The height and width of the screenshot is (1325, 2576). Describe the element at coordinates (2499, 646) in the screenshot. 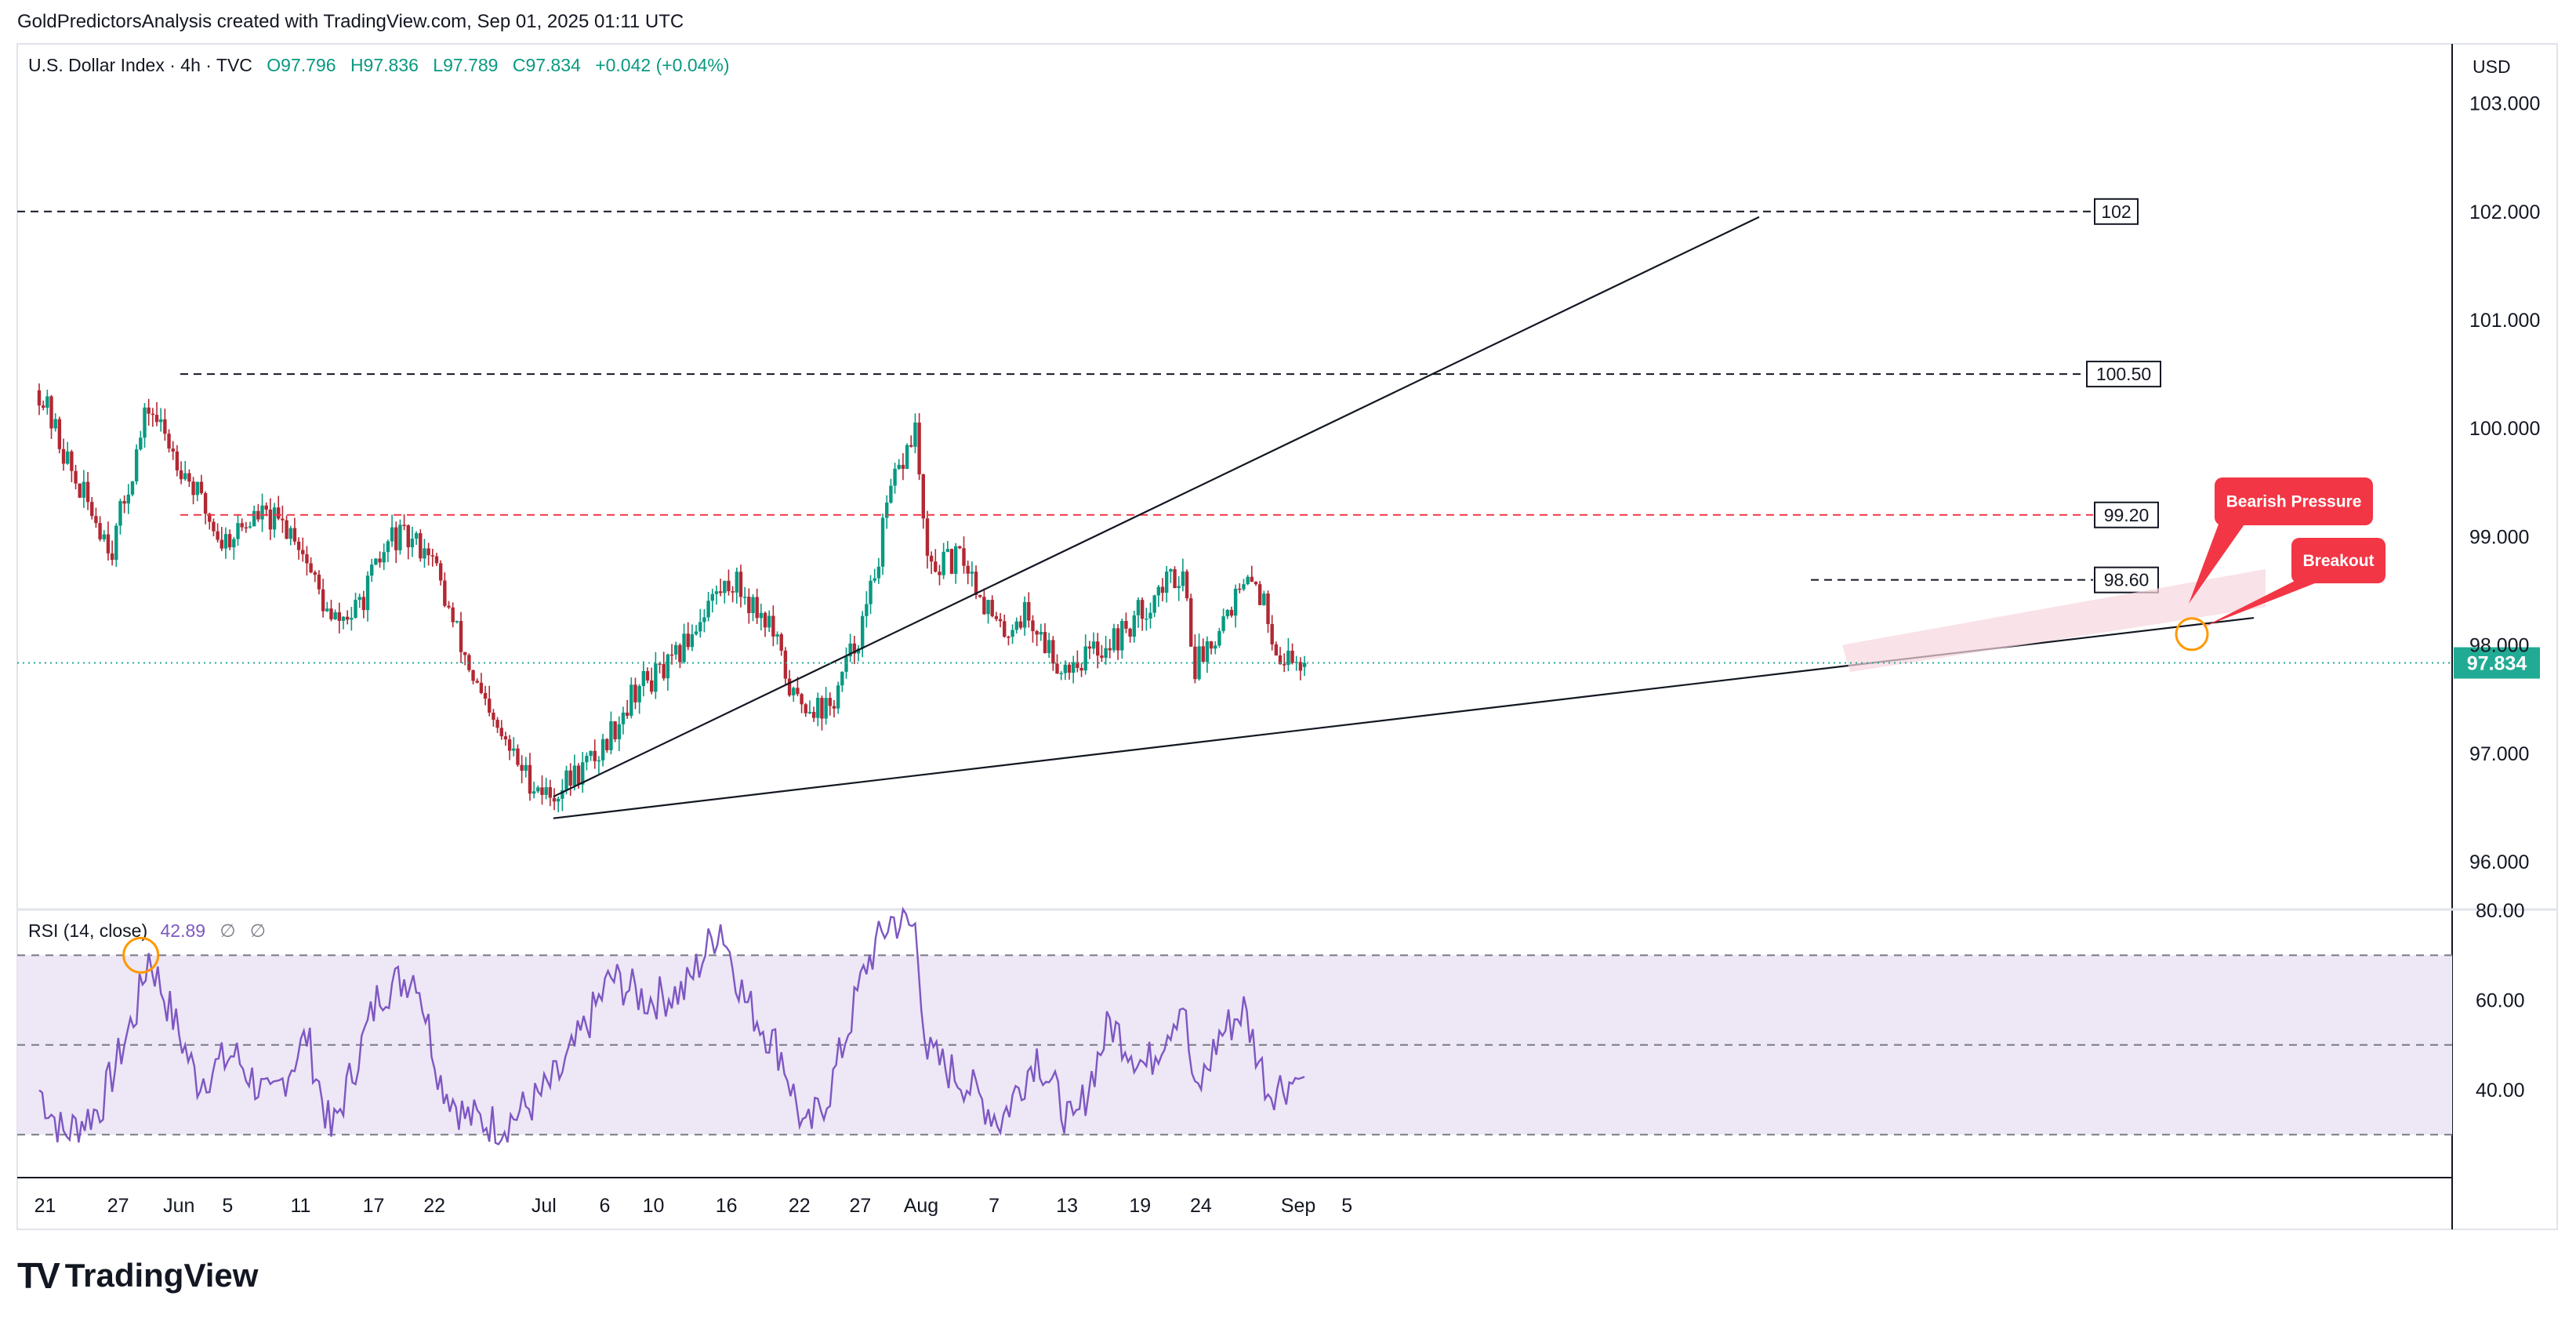

I see `price-tick-98.000: 98.000` at that location.